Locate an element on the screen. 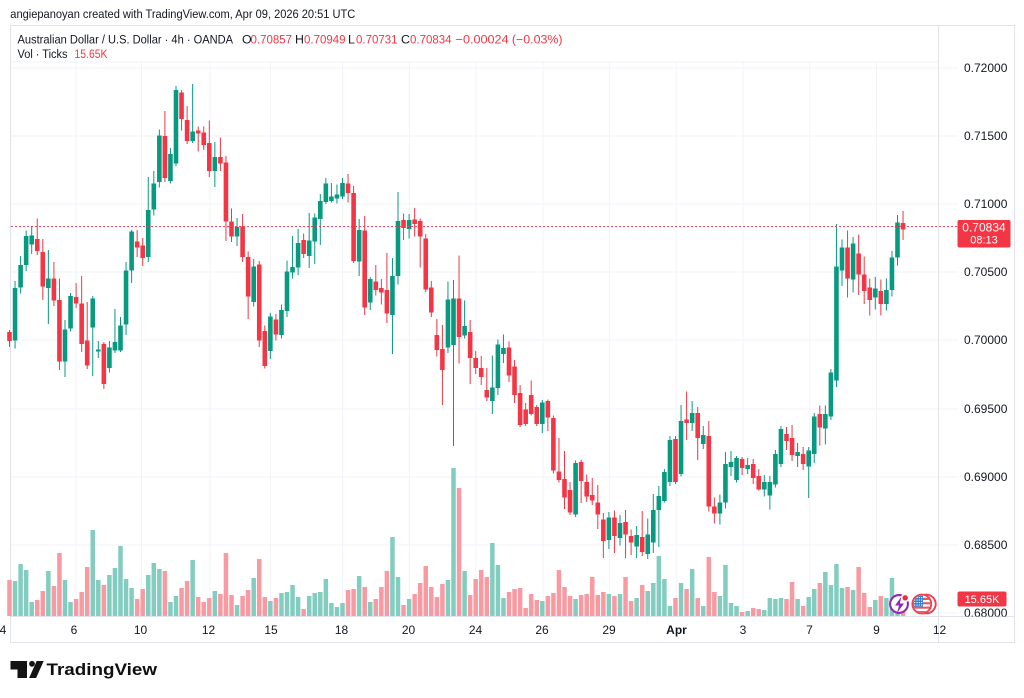  svg-text: 24 is located at coordinates (476, 630).